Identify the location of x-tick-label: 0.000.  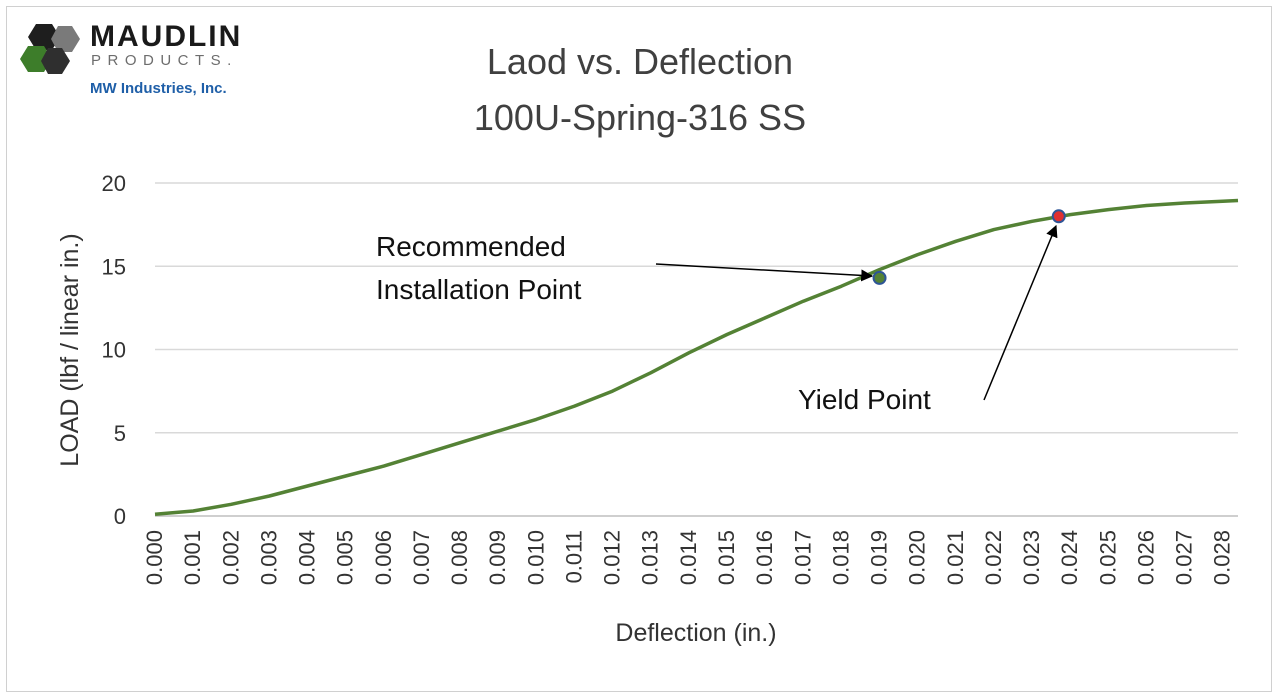
(154, 557).